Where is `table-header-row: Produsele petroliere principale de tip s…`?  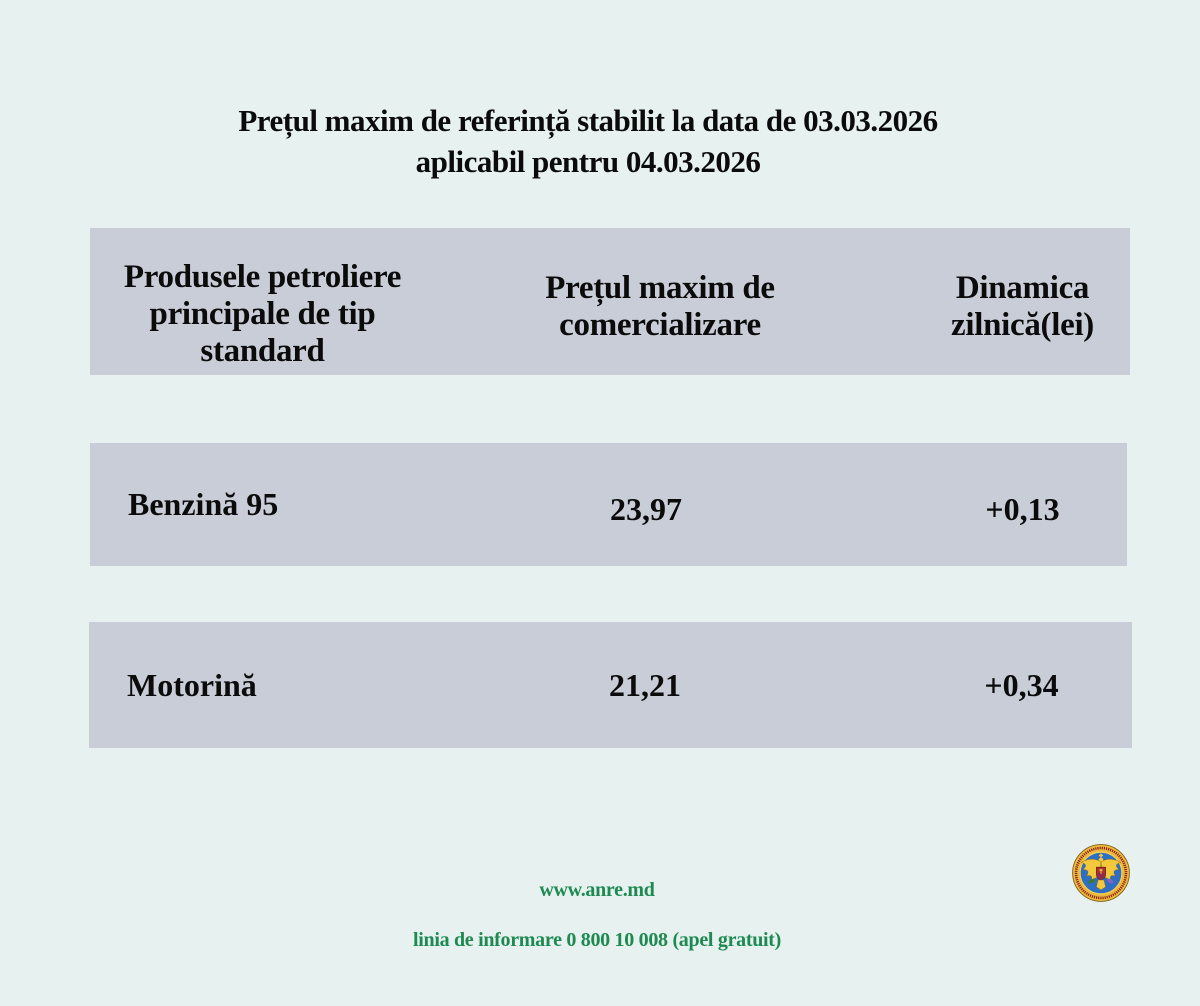 table-header-row: Produsele petroliere principale de tip s… is located at coordinates (610, 301).